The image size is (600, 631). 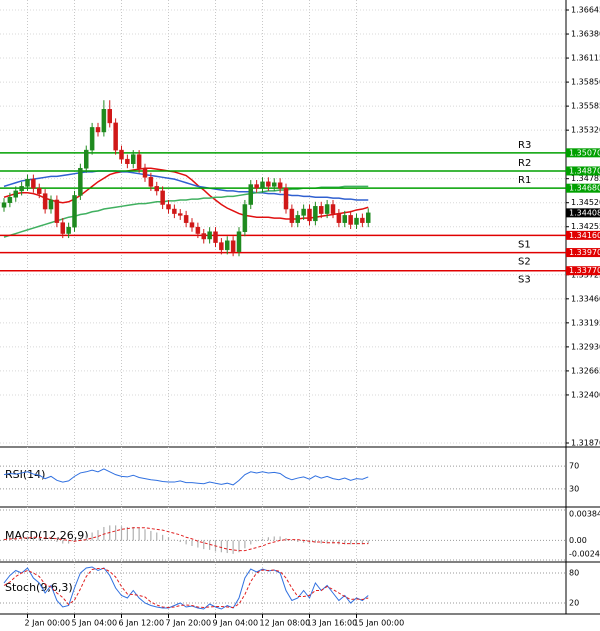 I want to click on y-tick-label: -0.002479, so click(x=584, y=554).